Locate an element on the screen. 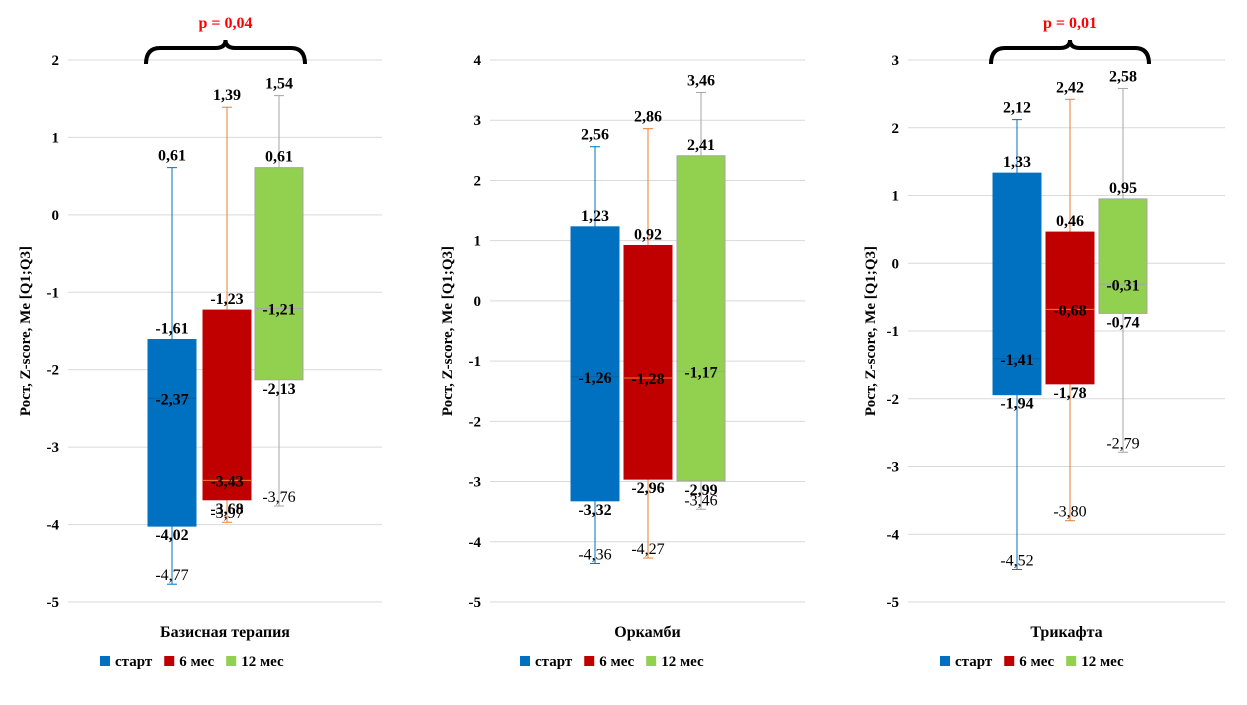 The width and height of the screenshot is (1247, 705). data-label-max: 3,46 is located at coordinates (701, 81).